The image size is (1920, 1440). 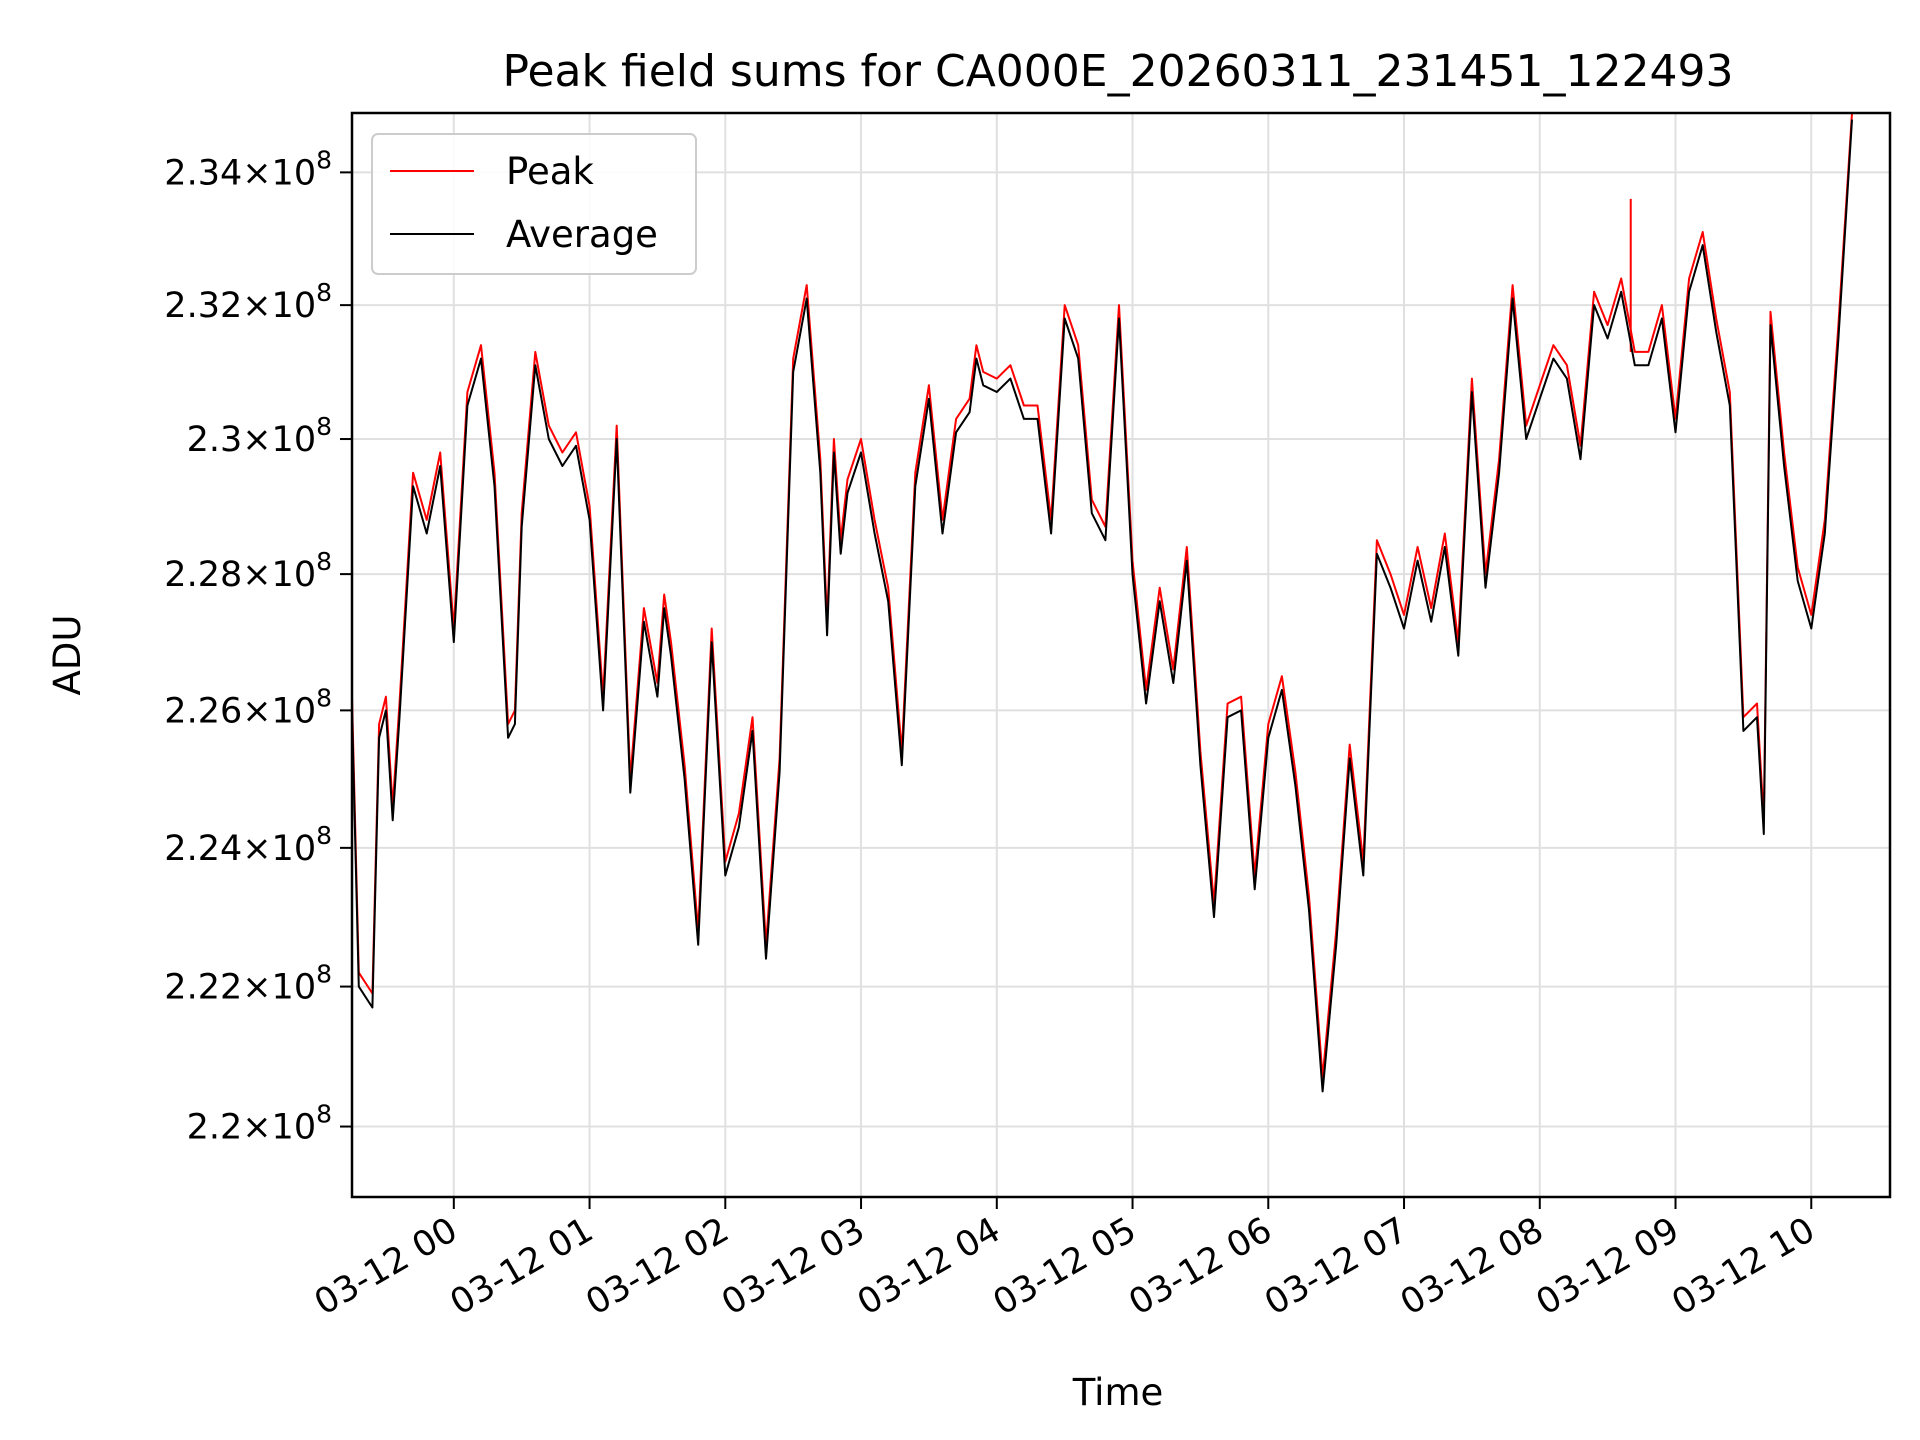 What do you see at coordinates (67, 655) in the screenshot?
I see `y-axis-label: ADU` at bounding box center [67, 655].